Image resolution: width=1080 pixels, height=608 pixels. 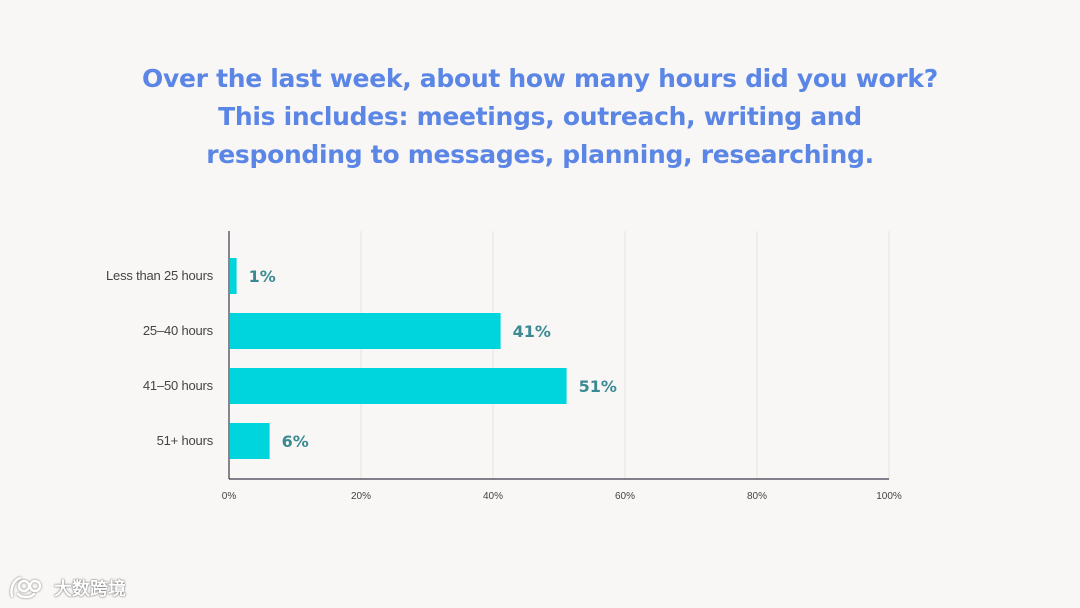 What do you see at coordinates (757, 496) in the screenshot?
I see `x-tick-label: 80%` at bounding box center [757, 496].